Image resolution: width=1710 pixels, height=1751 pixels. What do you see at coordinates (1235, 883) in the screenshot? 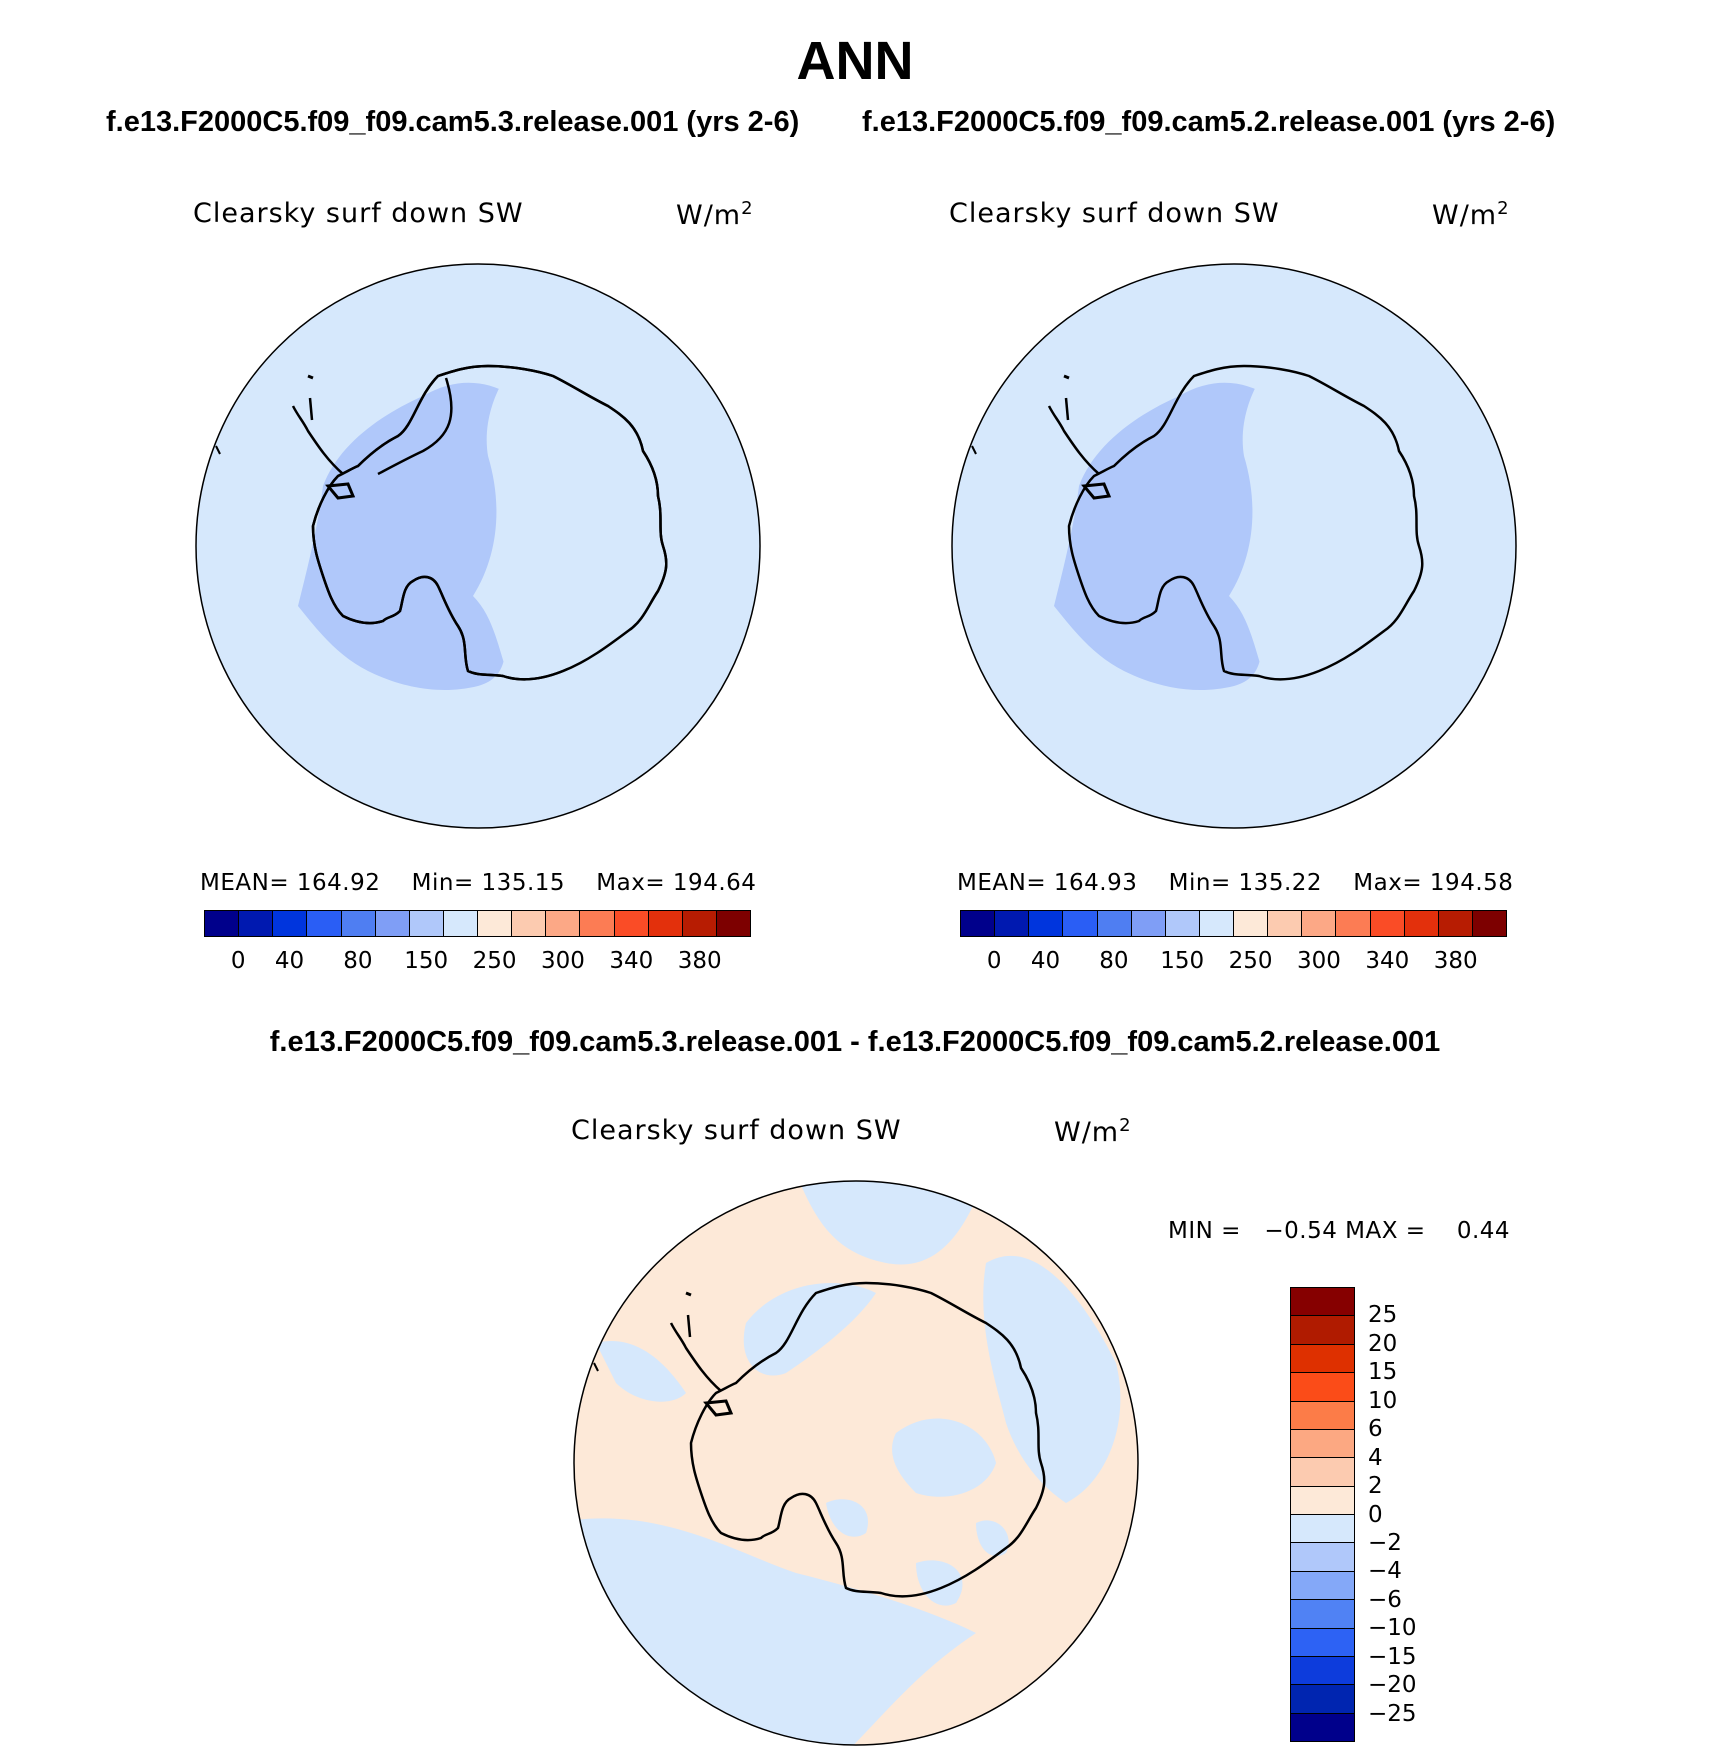
I see `stats-control: MEAN= 164.93 Min= 135.22 Max= 194.58` at bounding box center [1235, 883].